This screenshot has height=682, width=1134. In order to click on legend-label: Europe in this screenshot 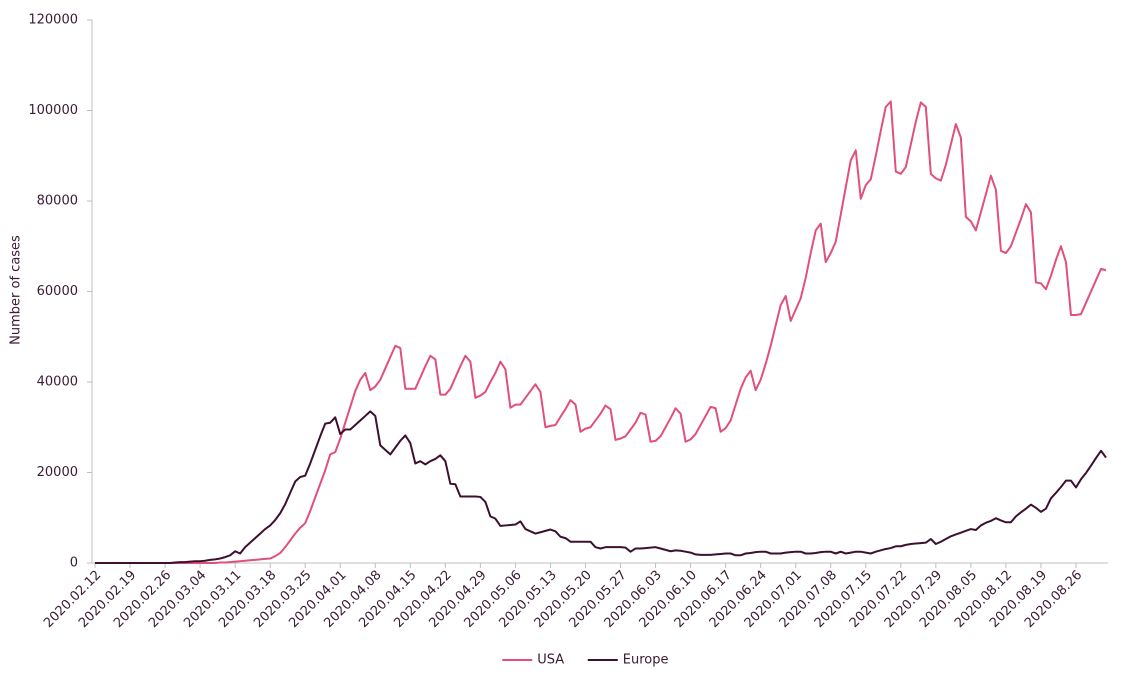, I will do `click(646, 660)`.